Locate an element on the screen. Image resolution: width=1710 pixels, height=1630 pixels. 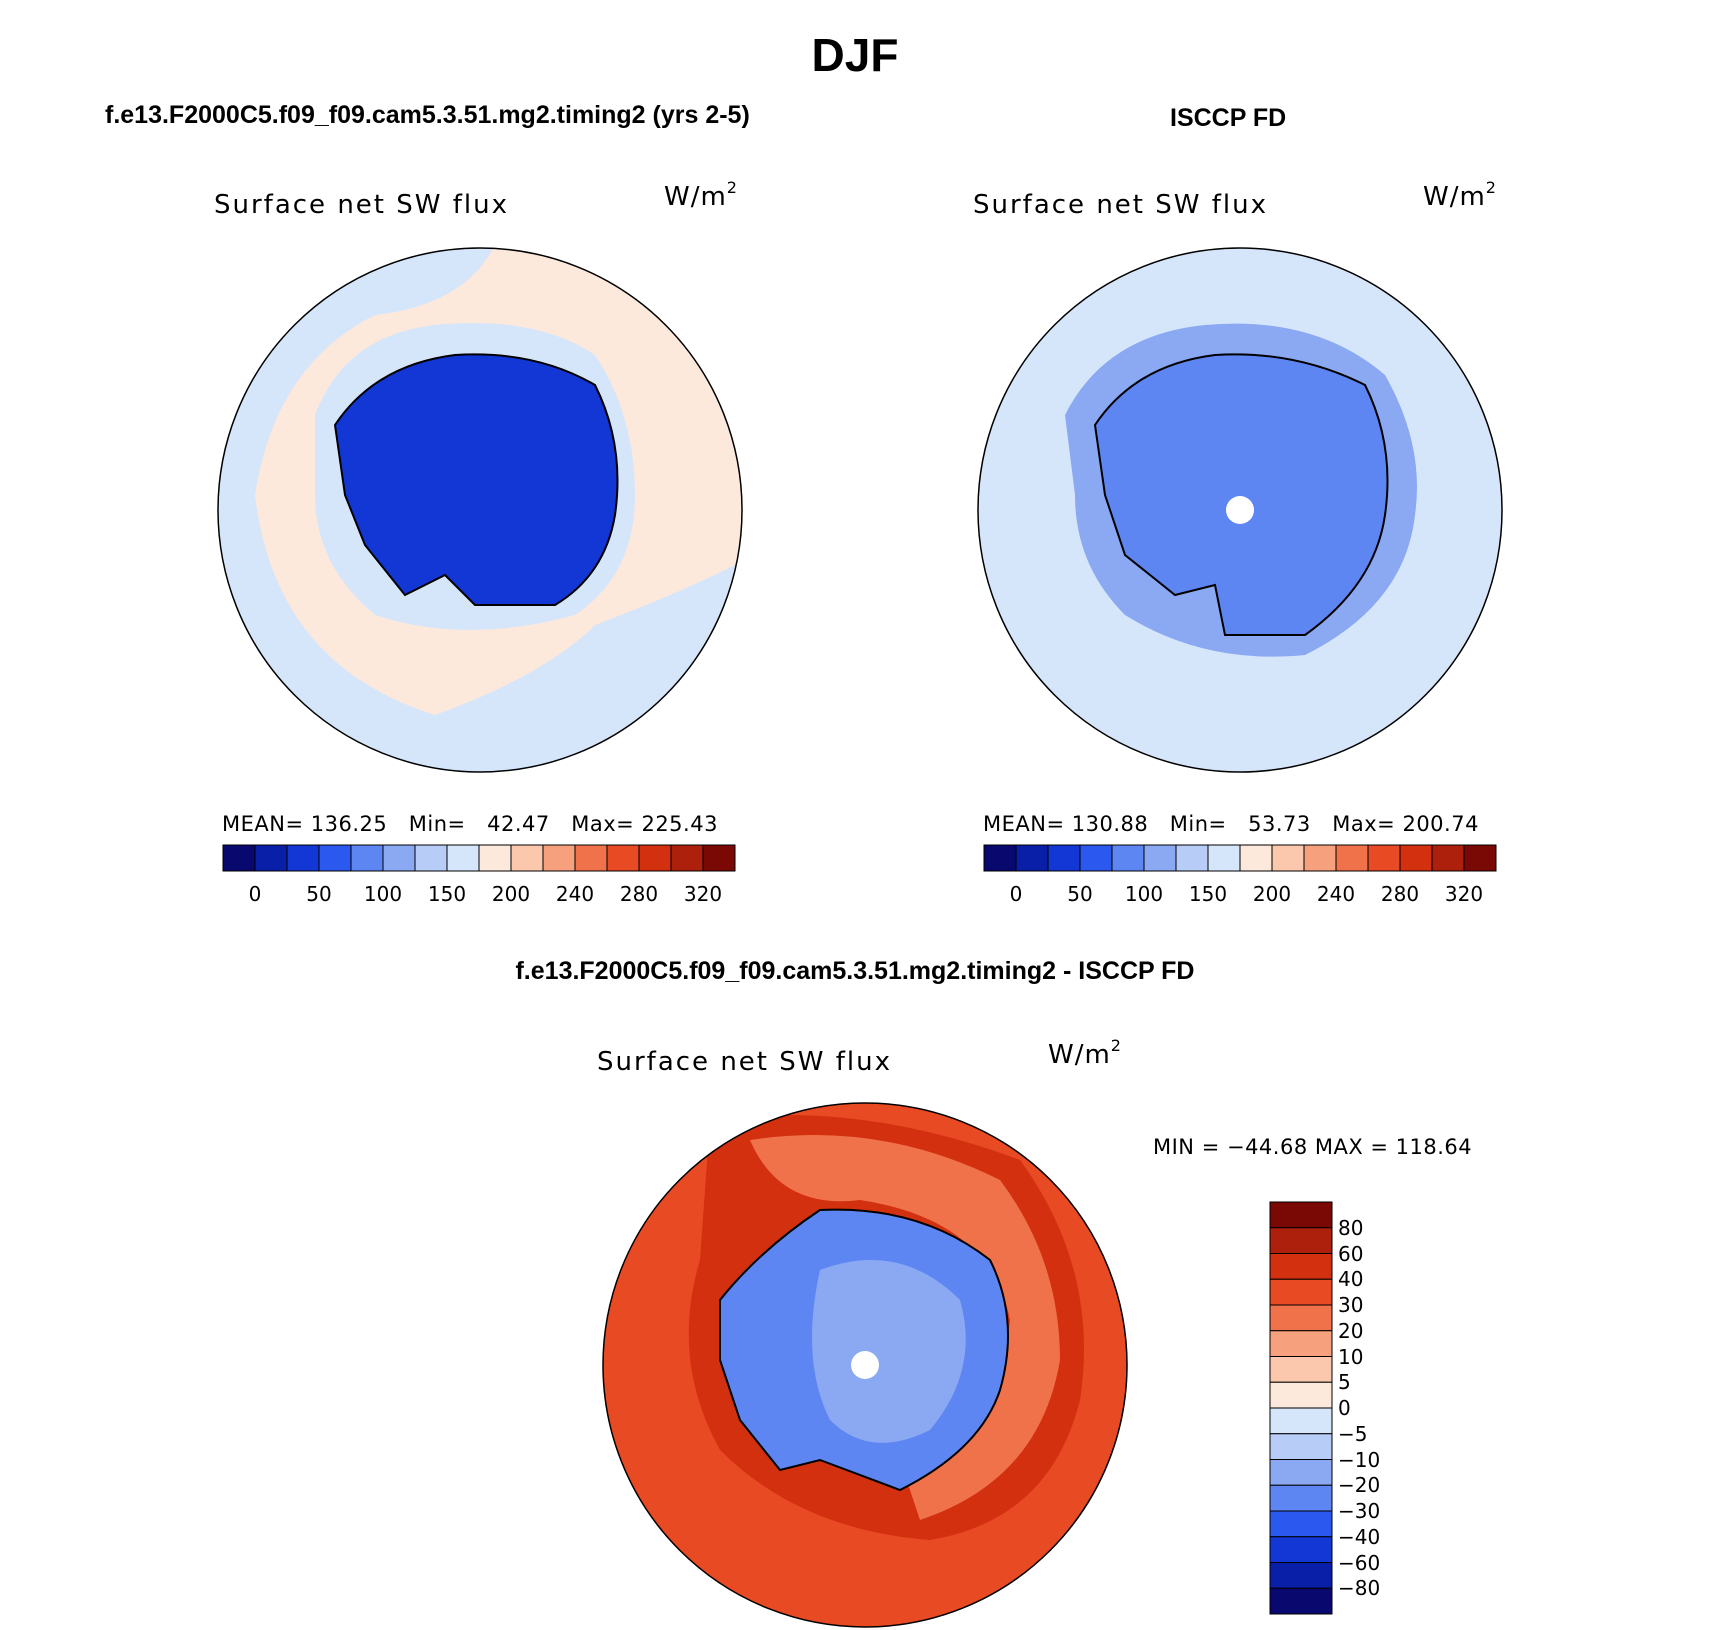
panel-3-coastline is located at coordinates (864, 1350).